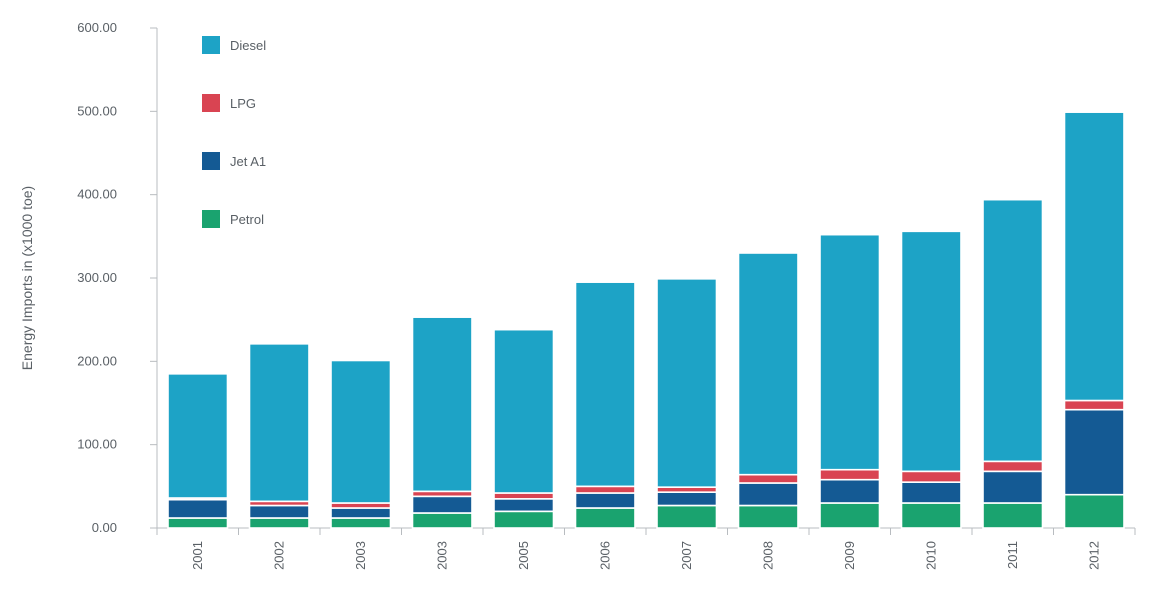 The height and width of the screenshot is (597, 1150). What do you see at coordinates (97, 27) in the screenshot?
I see `y-tick-label: 600.00` at bounding box center [97, 27].